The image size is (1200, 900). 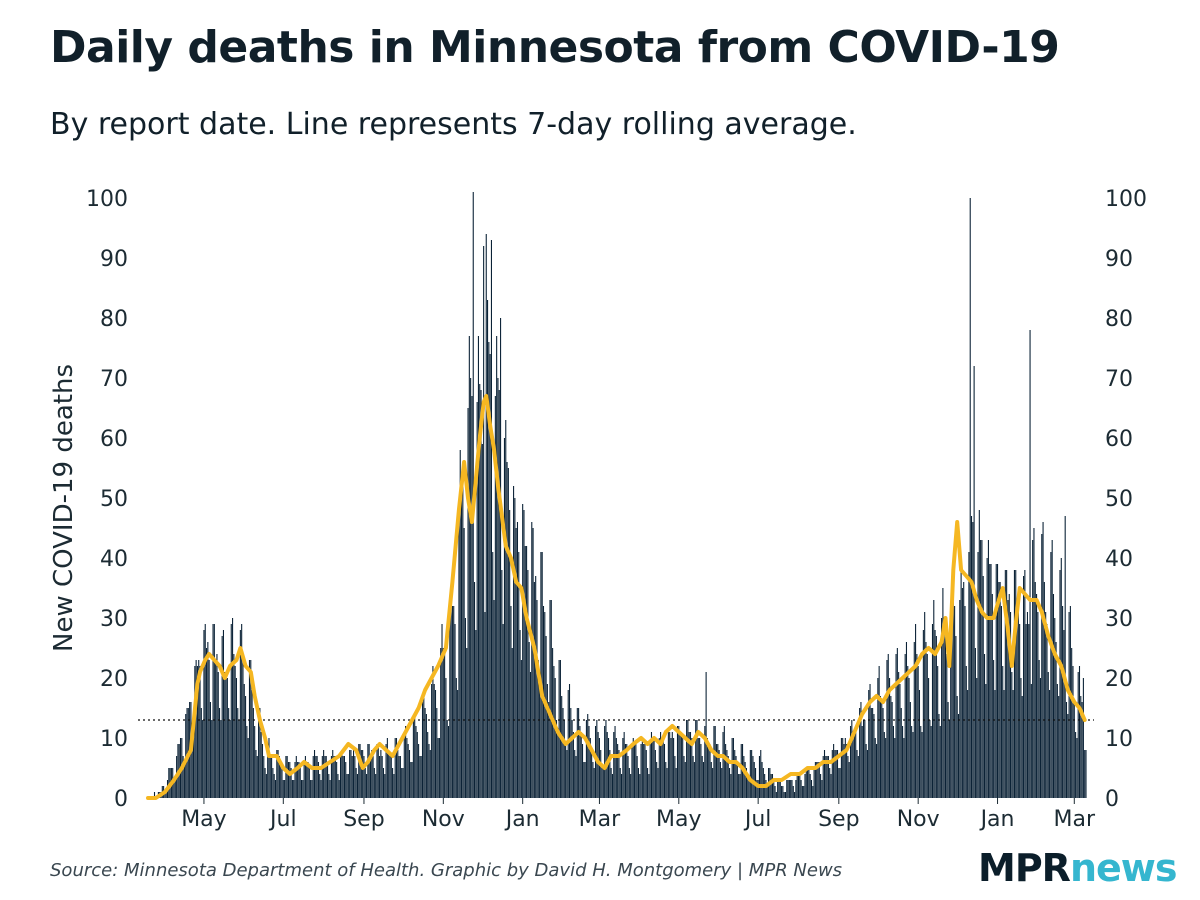 I want to click on logo-part1: MPR, so click(x=1024, y=868).